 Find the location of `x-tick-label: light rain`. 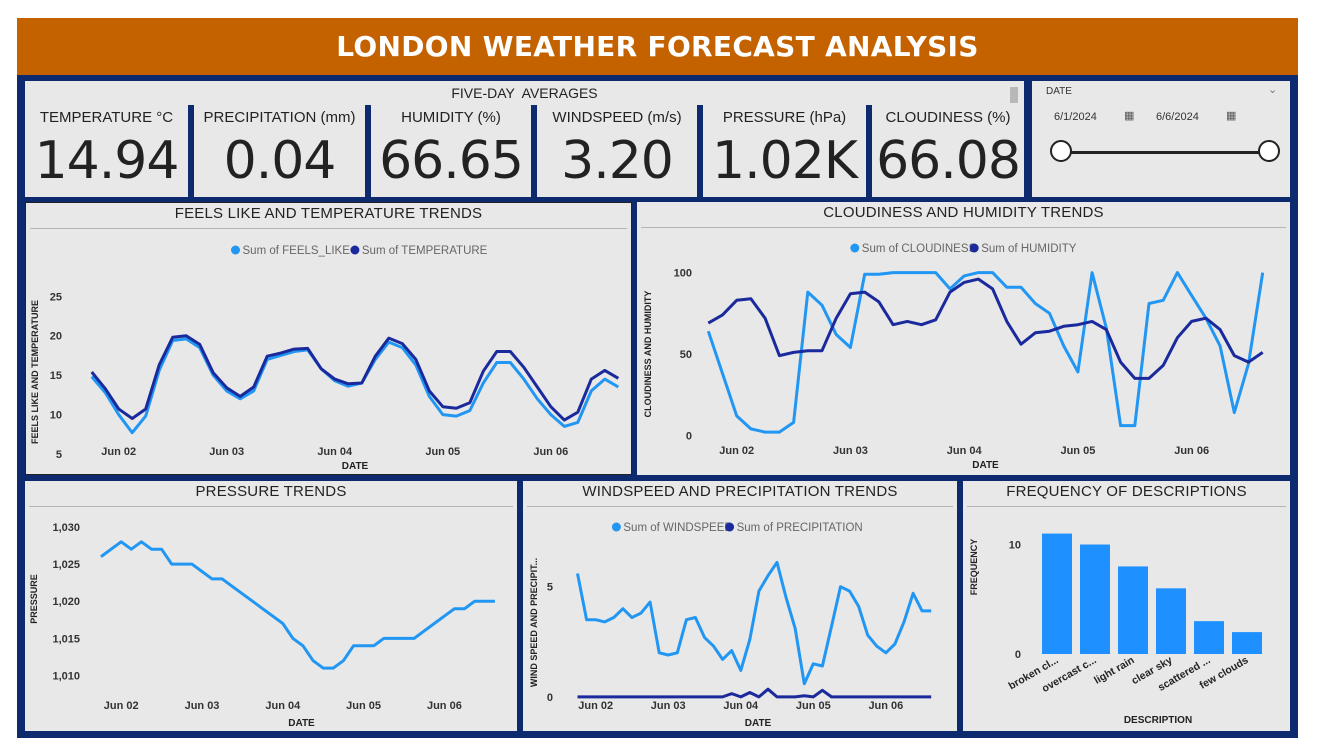

x-tick-label: light rain is located at coordinates (1114, 670).